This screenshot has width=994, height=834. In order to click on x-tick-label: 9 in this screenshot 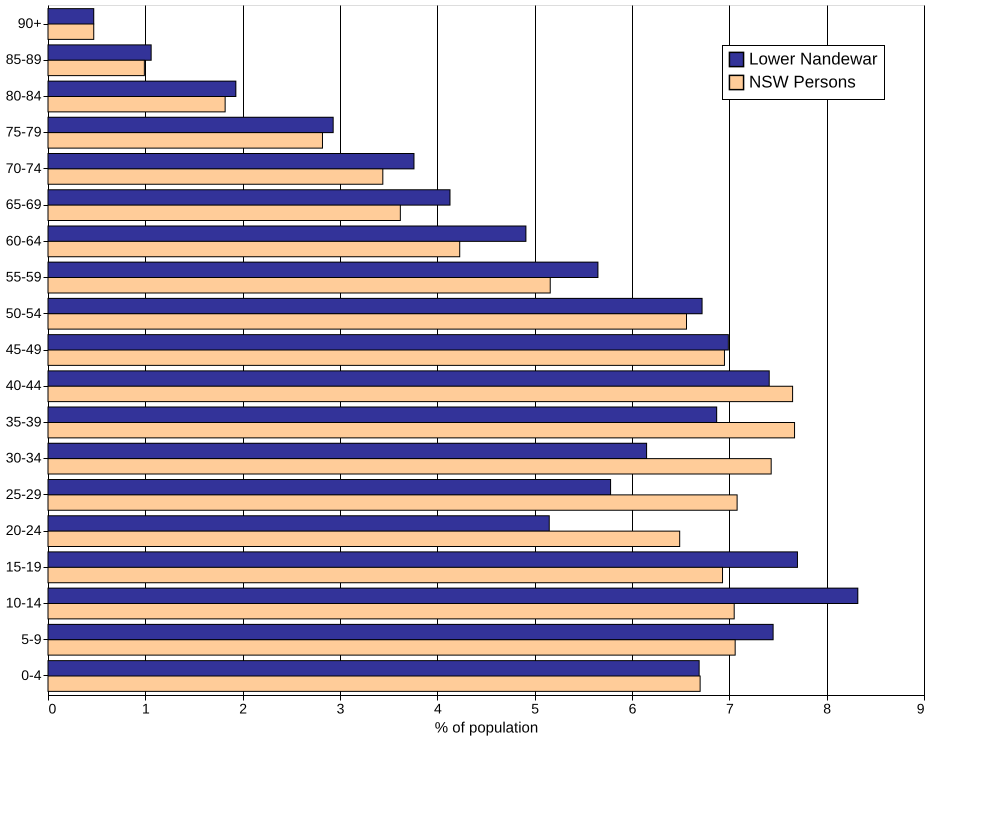, I will do `click(920, 708)`.